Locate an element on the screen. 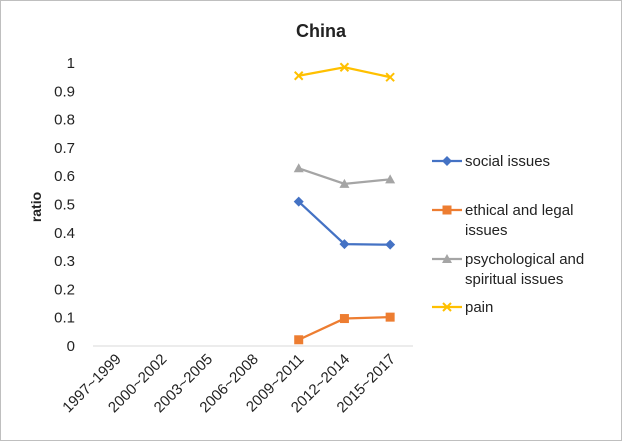  series-group is located at coordinates (344, 203).